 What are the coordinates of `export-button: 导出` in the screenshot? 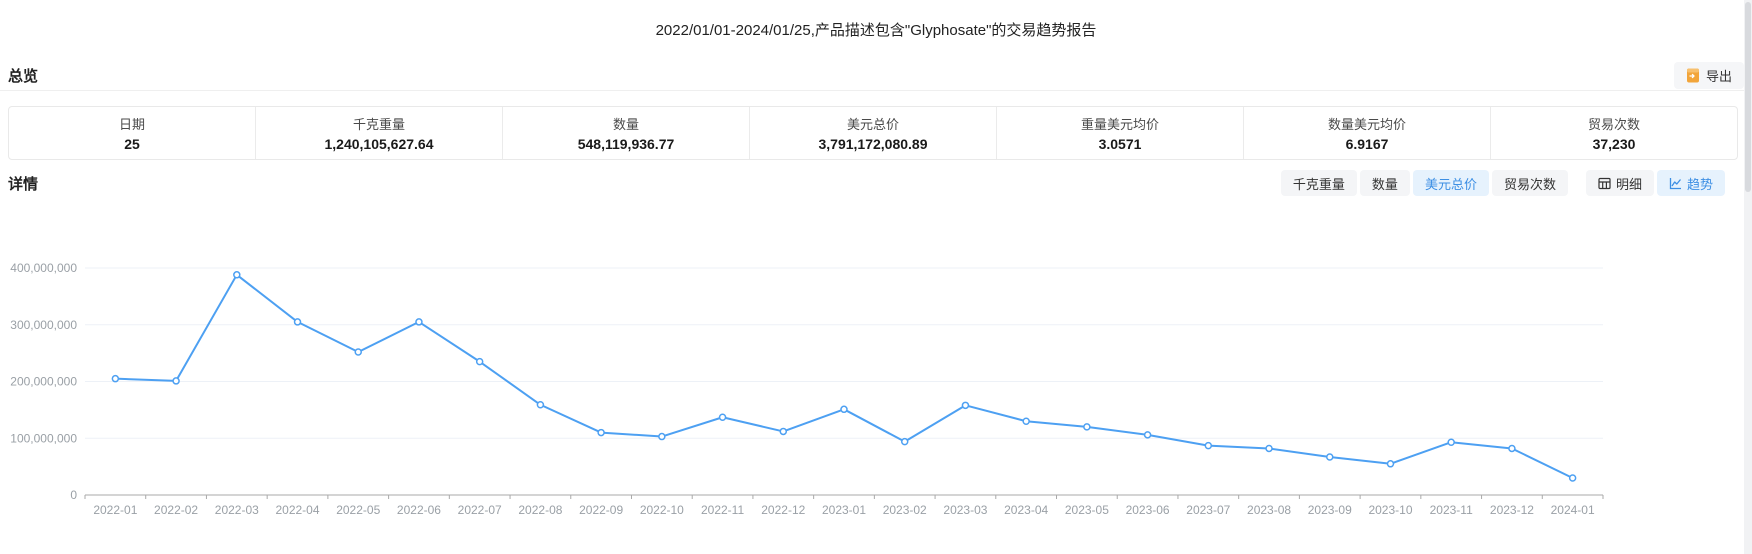 It's located at (1708, 75).